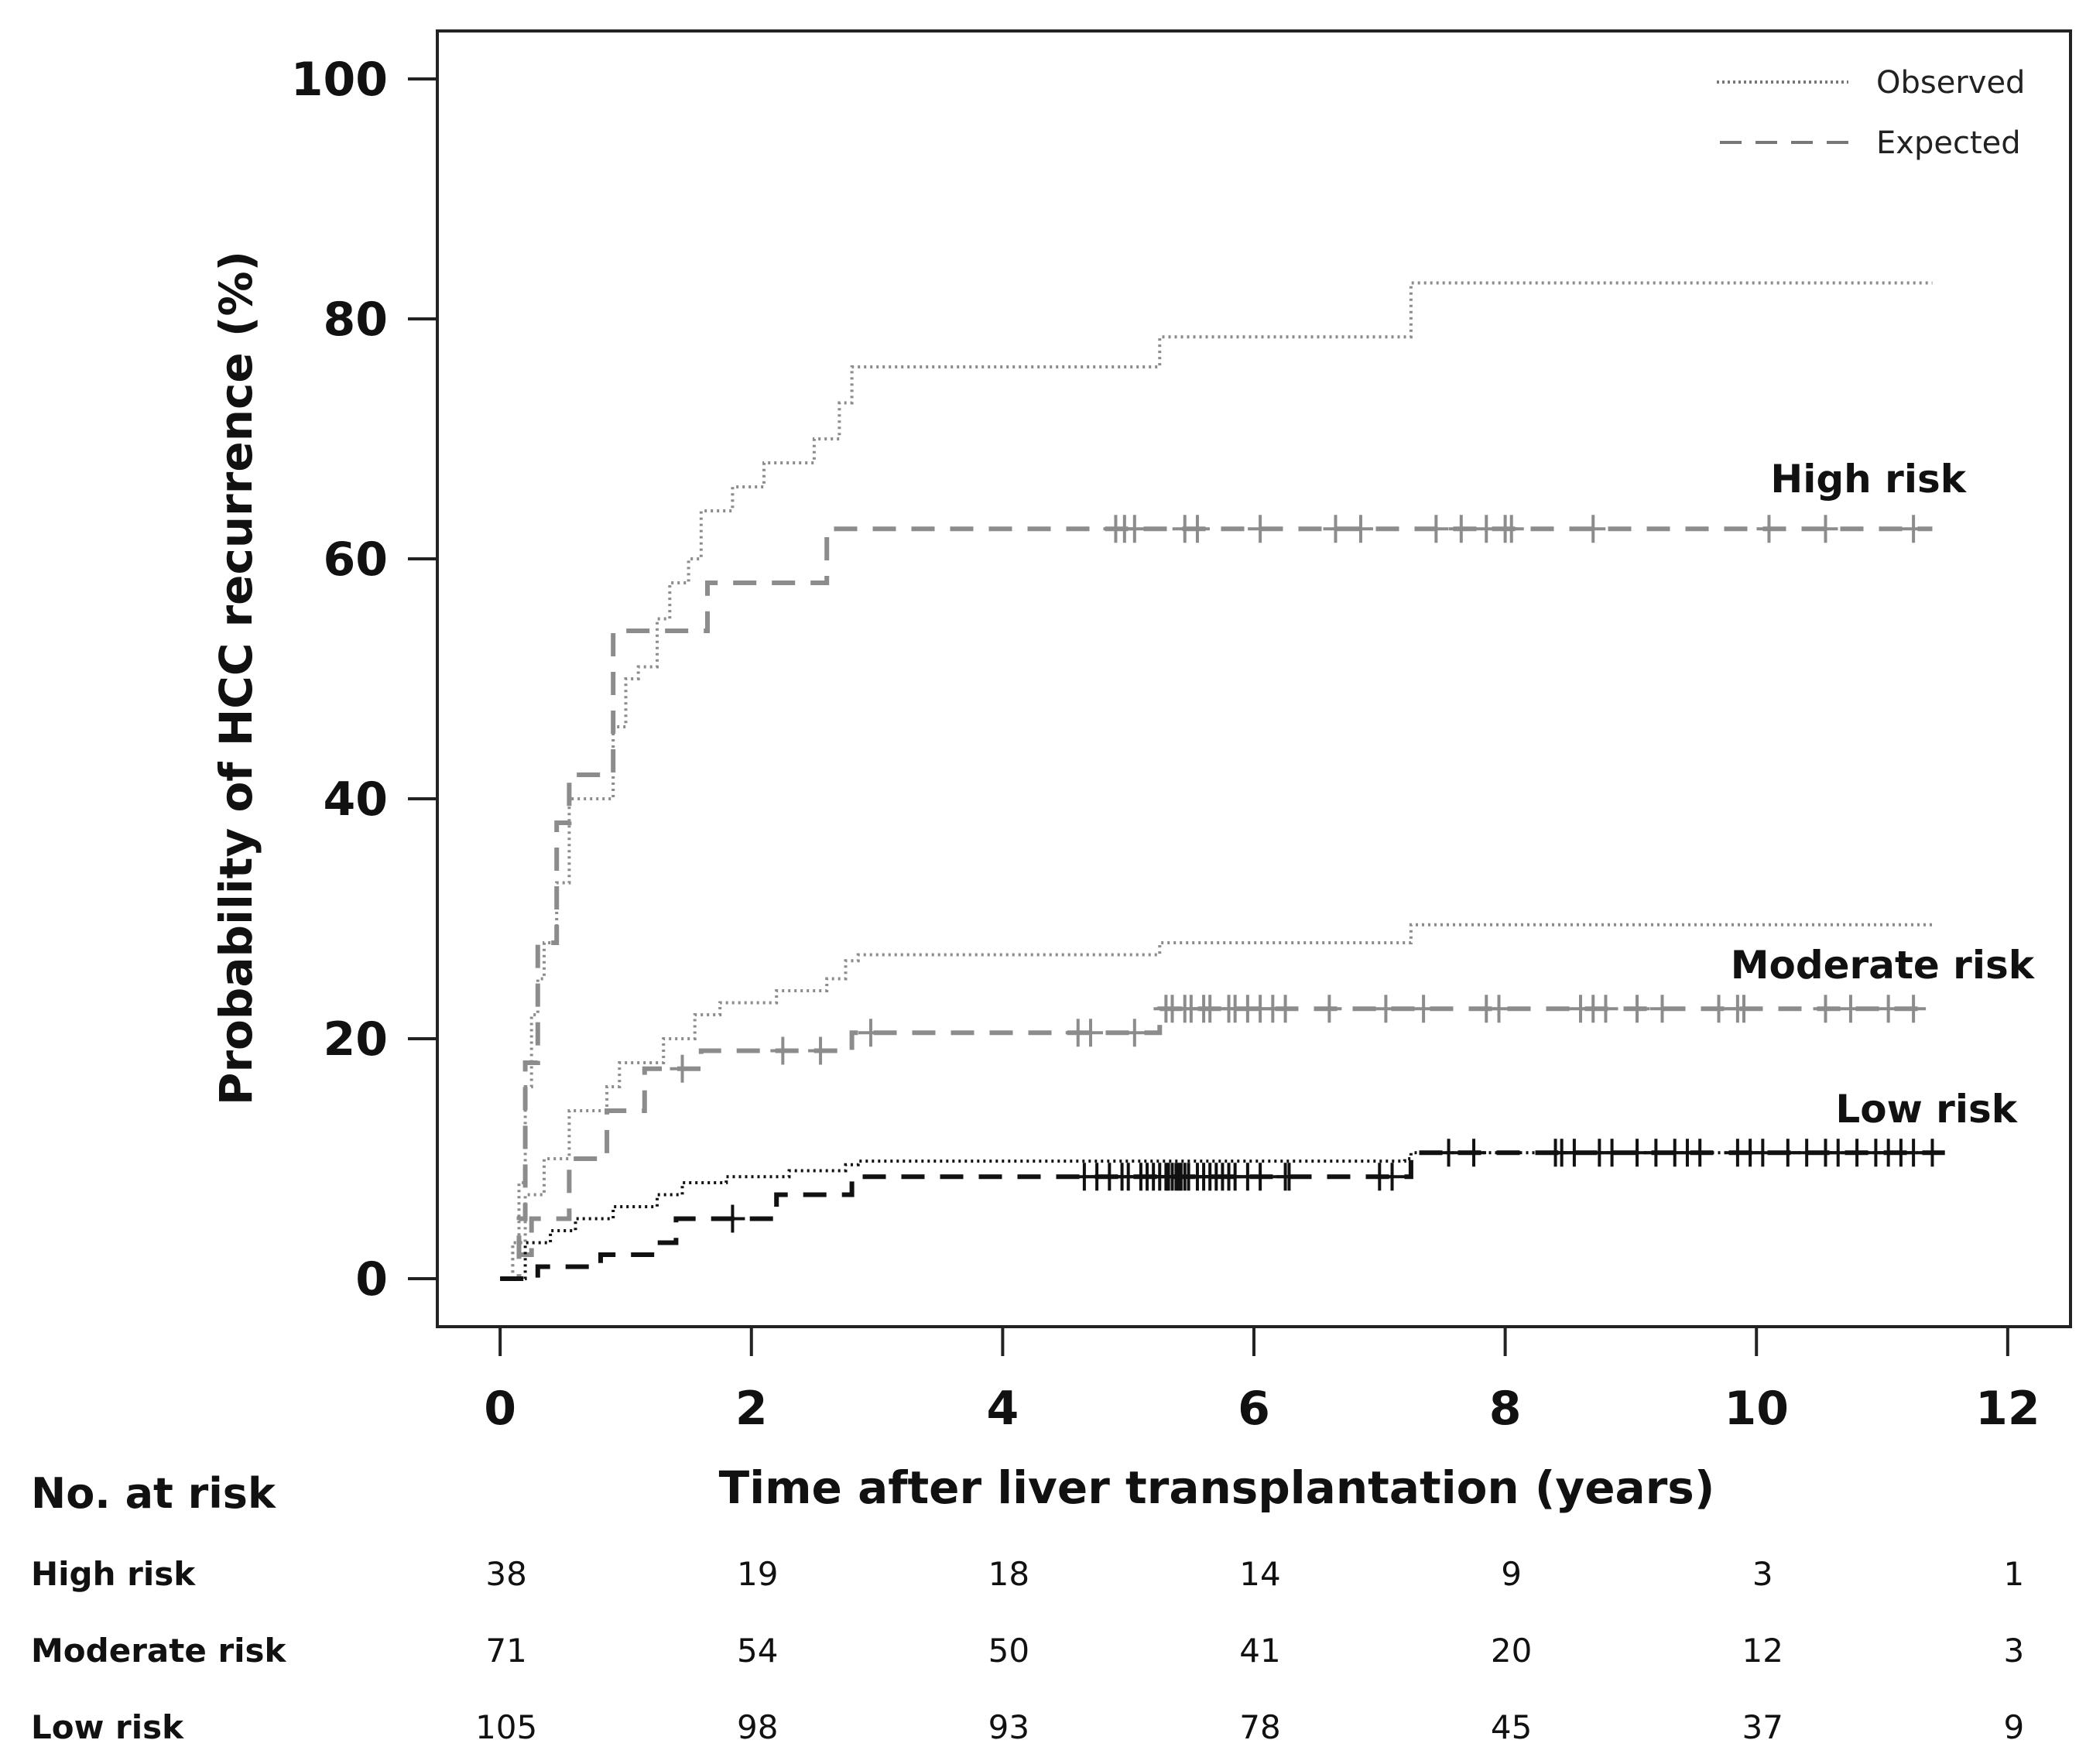 The height and width of the screenshot is (1764, 2086). What do you see at coordinates (153, 1493) in the screenshot?
I see `risk-table-title: No. at risk` at bounding box center [153, 1493].